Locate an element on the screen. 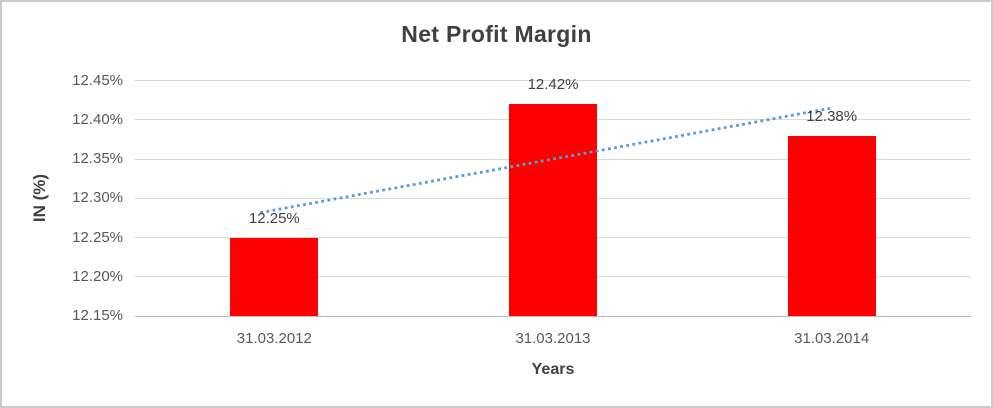  y-tick-label: 12.40% is located at coordinates (97, 119).